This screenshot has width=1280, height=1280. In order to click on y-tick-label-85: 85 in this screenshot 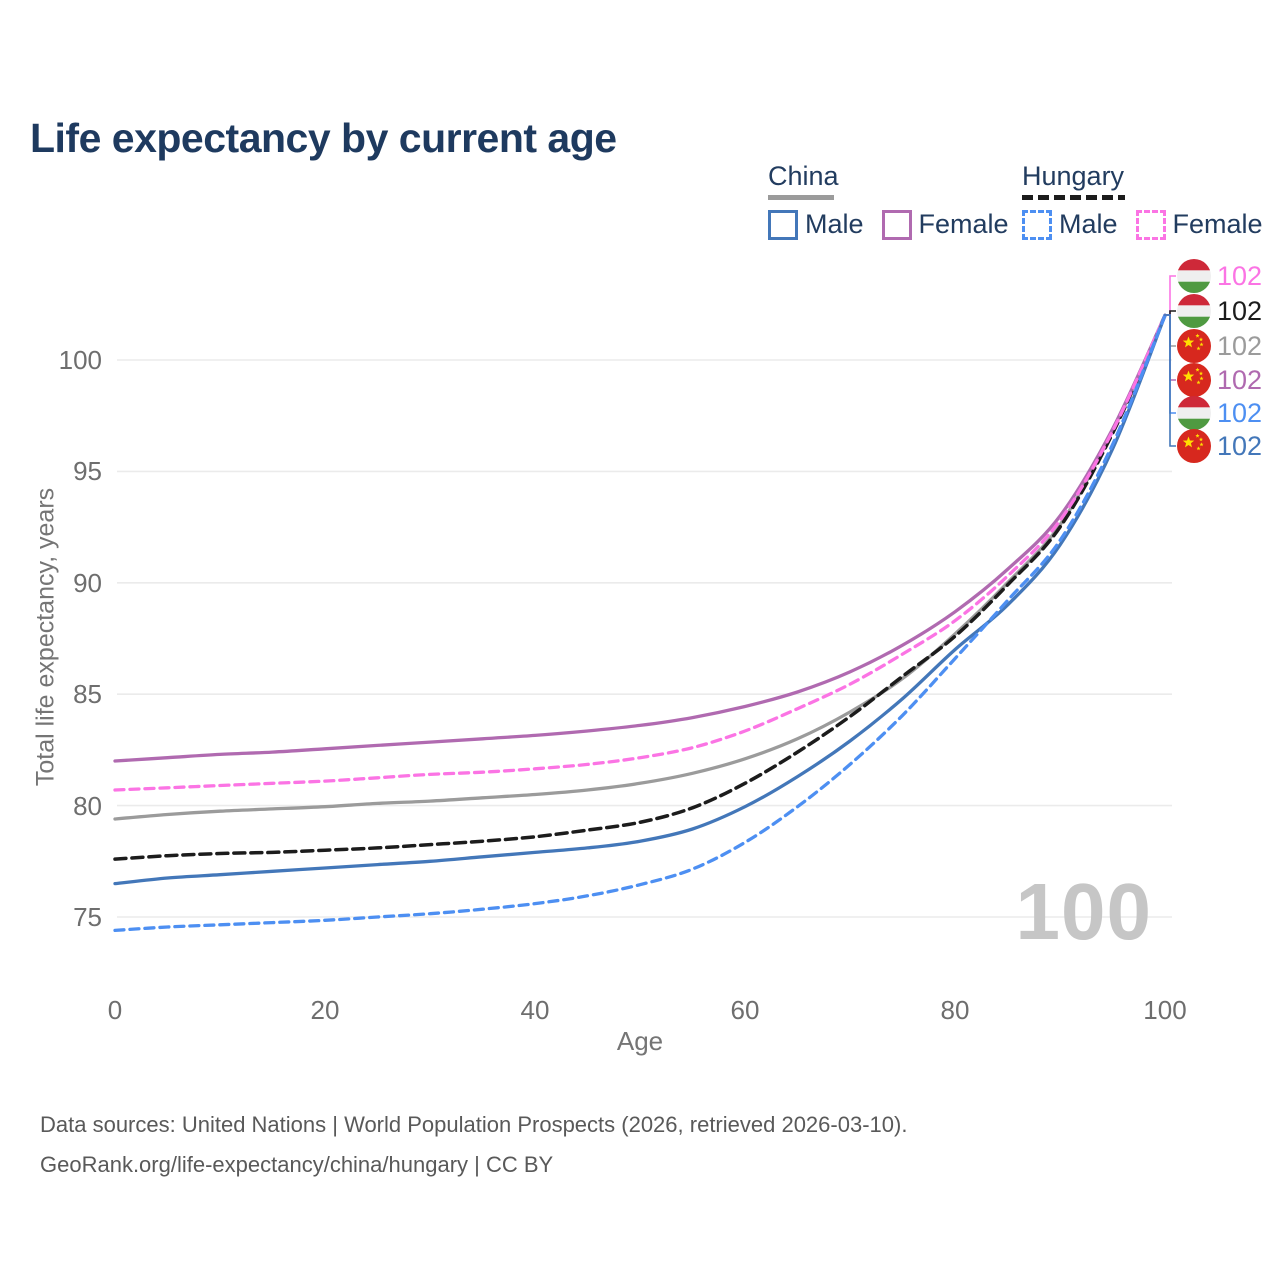, I will do `click(87, 694)`.